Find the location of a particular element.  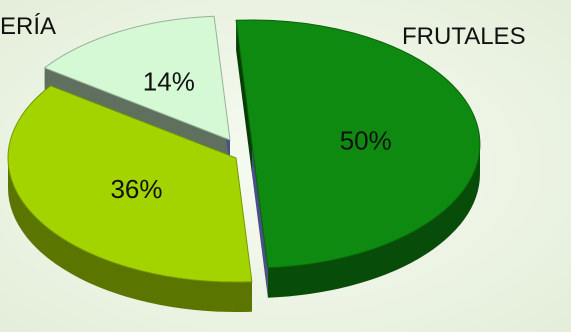

value-label-eria: 14% is located at coordinates (169, 81).